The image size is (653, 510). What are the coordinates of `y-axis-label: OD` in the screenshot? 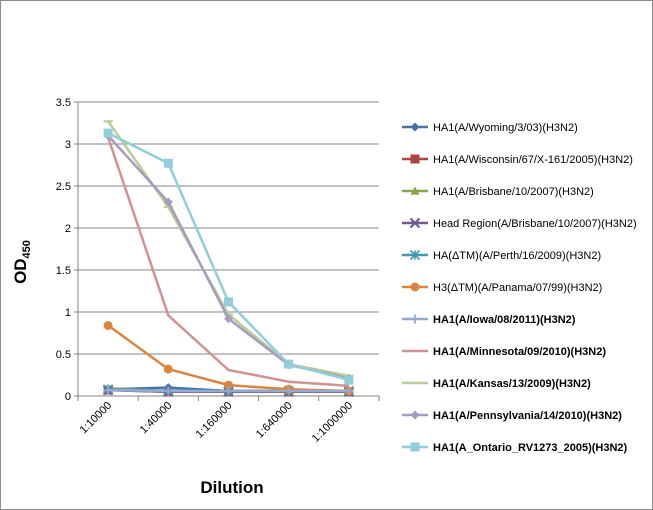 It's located at (20, 271).